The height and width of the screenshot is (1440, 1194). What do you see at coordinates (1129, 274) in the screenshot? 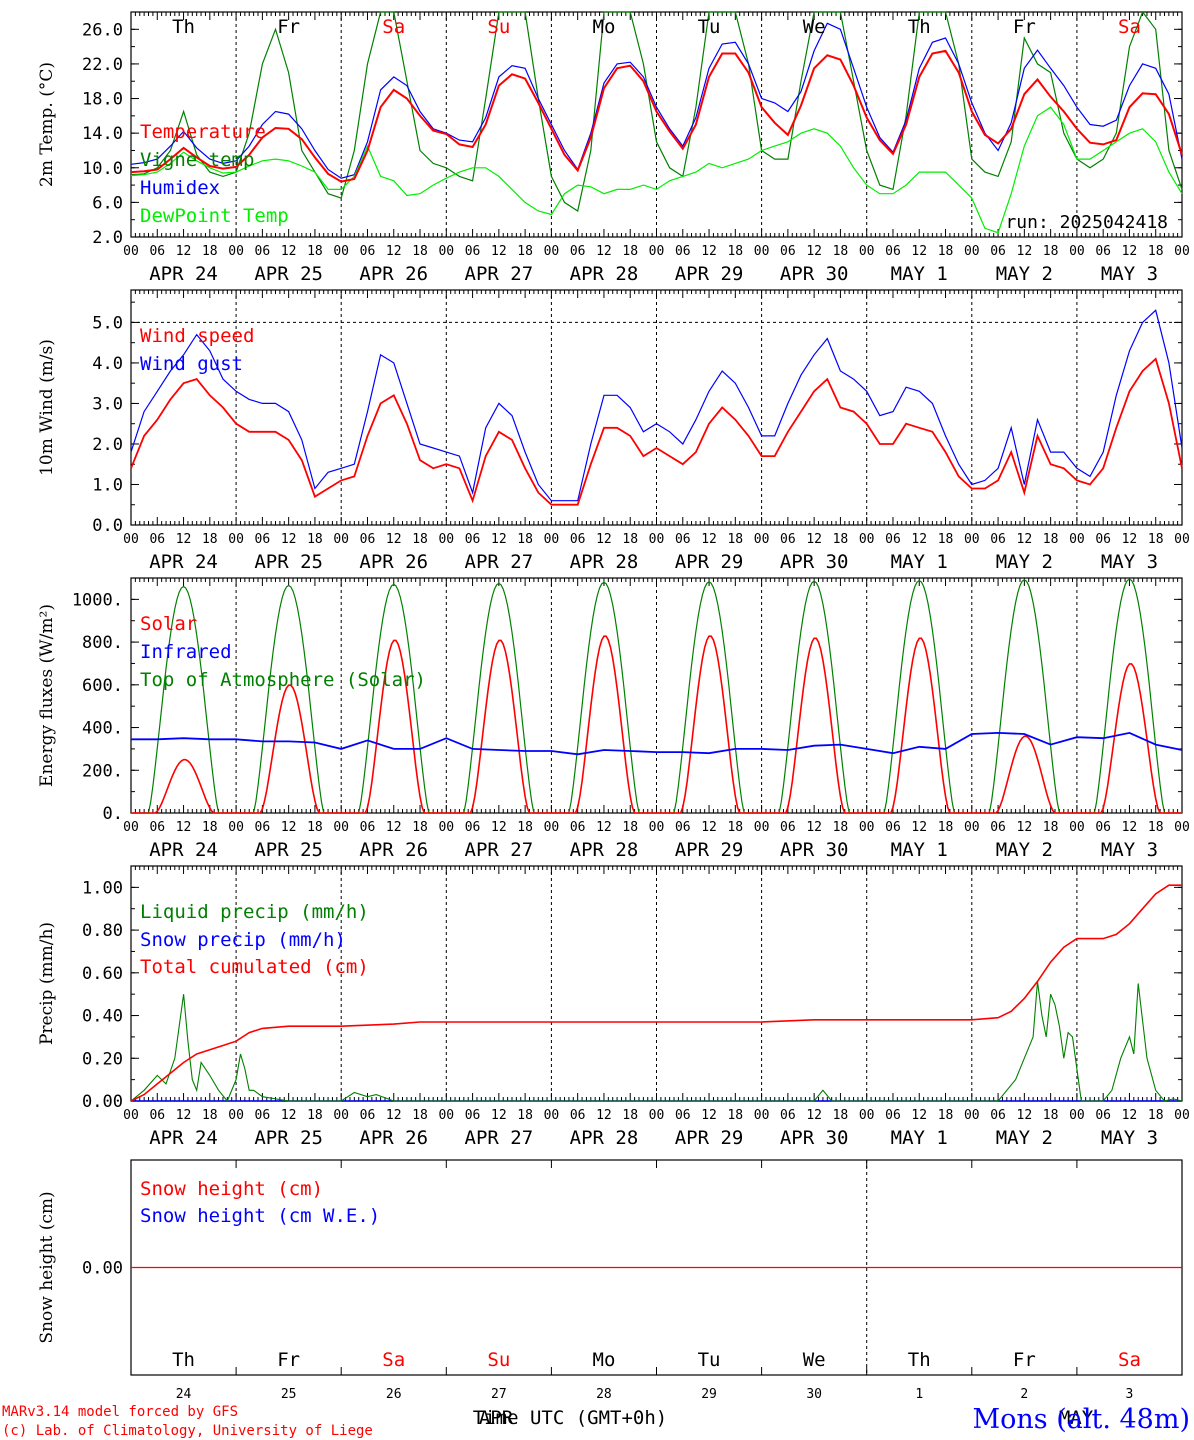
I see `date-label: MAY 3` at bounding box center [1129, 274].